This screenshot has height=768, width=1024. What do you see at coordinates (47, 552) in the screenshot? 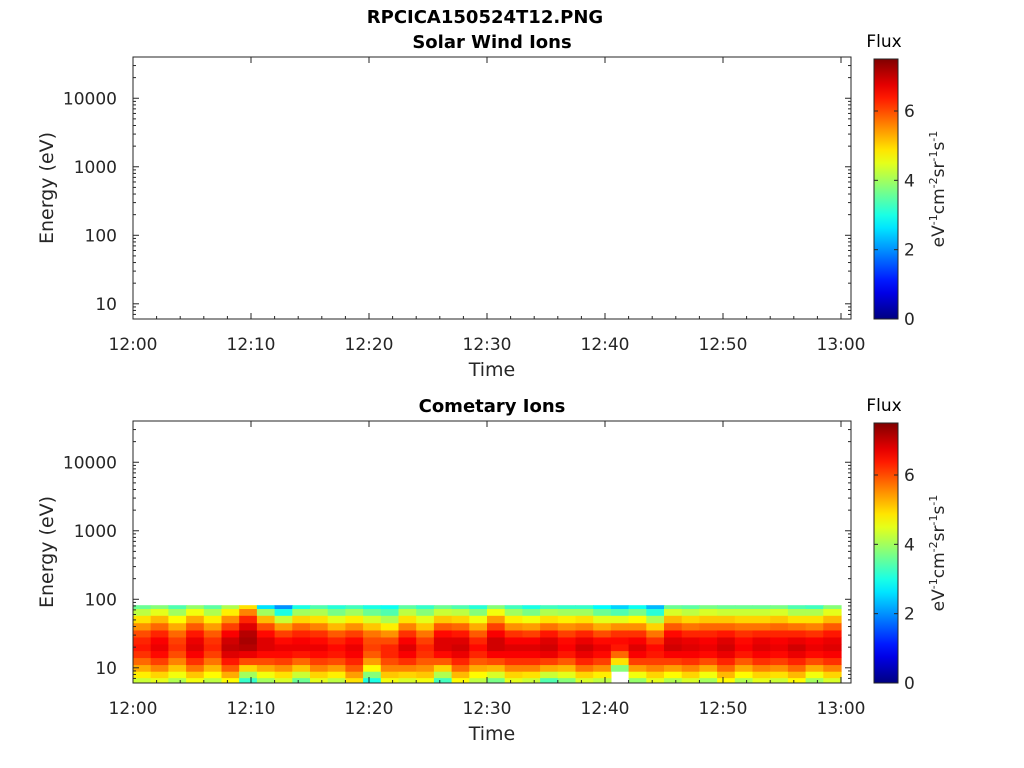
I see `y-axis-label: Energy (eV)` at bounding box center [47, 552].